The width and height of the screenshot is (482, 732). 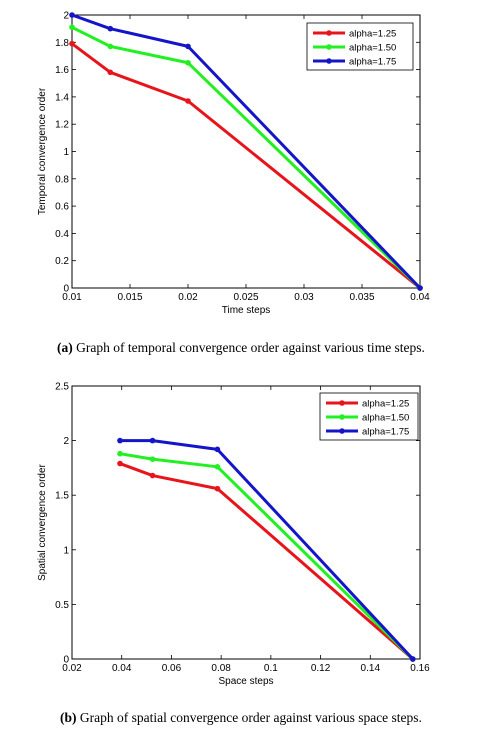 I want to click on y-tick-label: 0.2, so click(x=62, y=261).